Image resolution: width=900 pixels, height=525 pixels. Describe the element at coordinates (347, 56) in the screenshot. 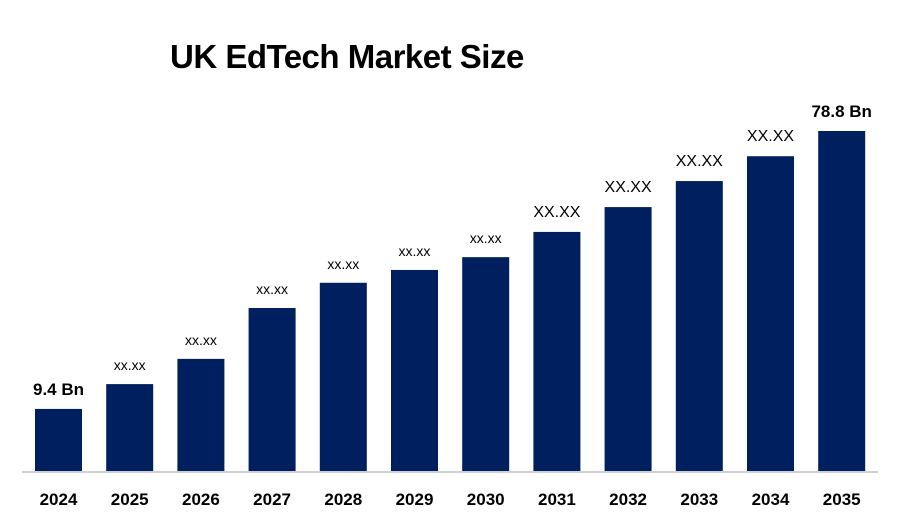

I see `chart-title: UK EdTech Market Size` at that location.